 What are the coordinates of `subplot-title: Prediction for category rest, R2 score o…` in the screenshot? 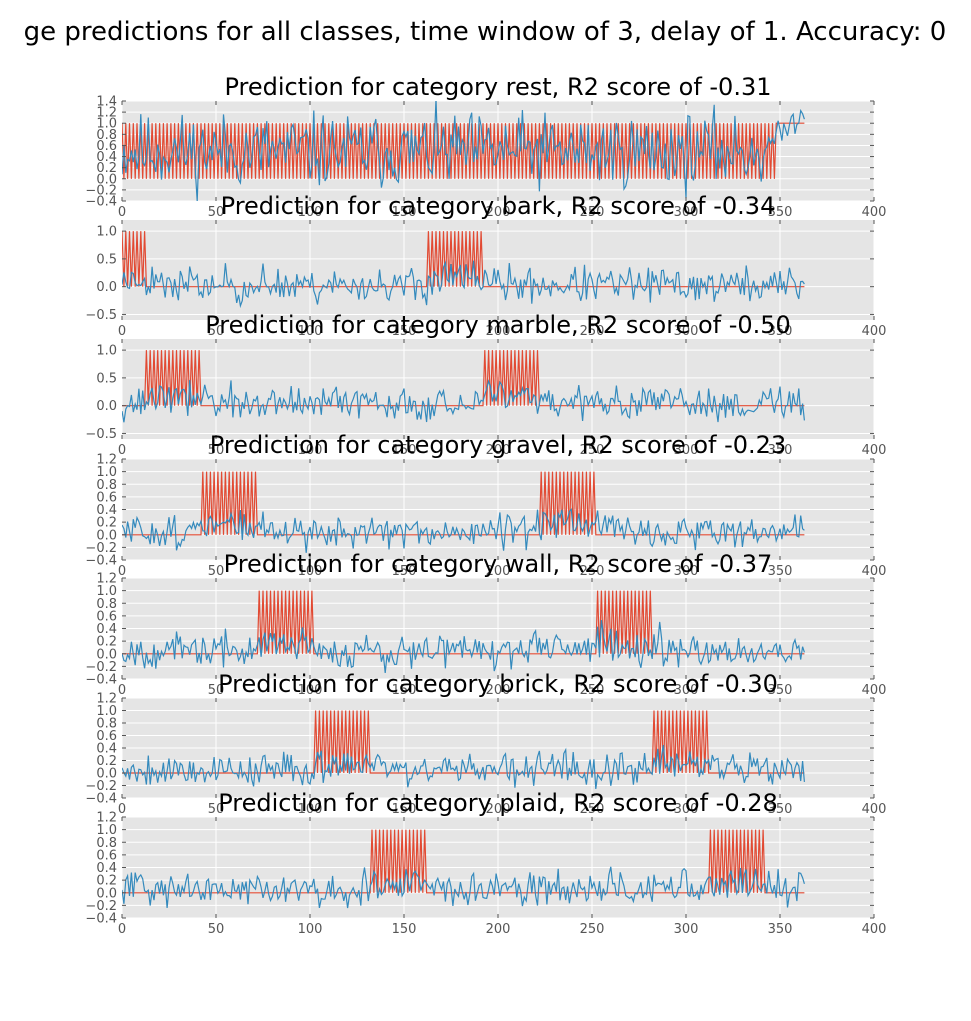 It's located at (497, 87).